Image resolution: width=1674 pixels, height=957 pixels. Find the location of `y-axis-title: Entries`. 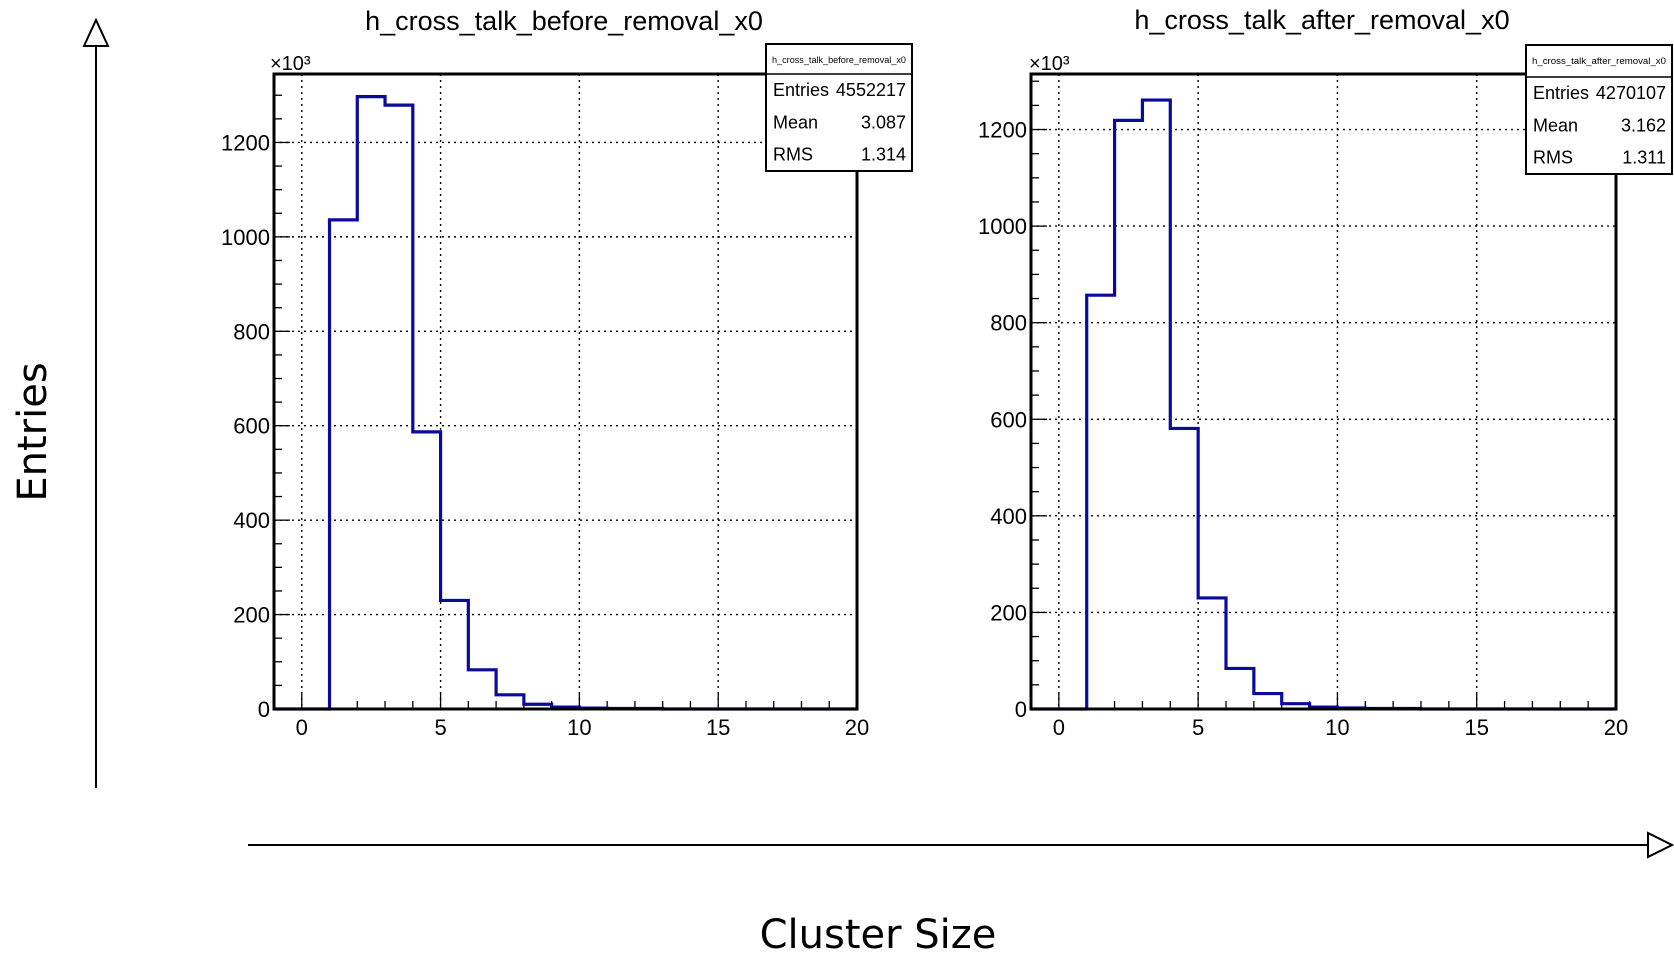

y-axis-title: Entries is located at coordinates (33, 431).